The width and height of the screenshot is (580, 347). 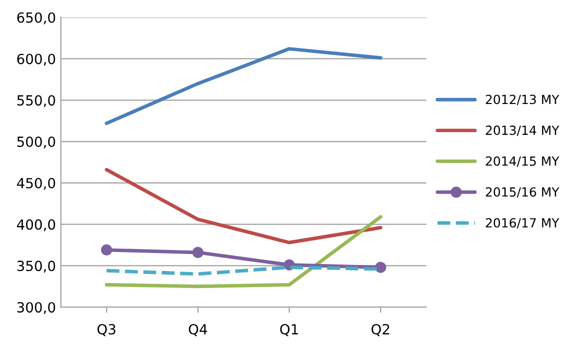 I want to click on legend-label: 2012/13 MY, so click(x=523, y=100).